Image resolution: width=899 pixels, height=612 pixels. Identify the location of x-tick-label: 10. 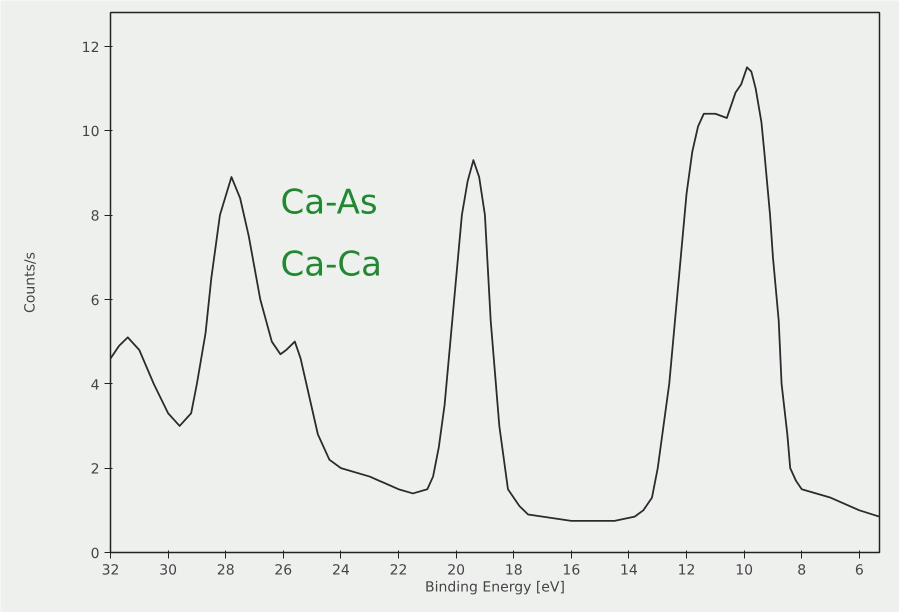
(744, 570).